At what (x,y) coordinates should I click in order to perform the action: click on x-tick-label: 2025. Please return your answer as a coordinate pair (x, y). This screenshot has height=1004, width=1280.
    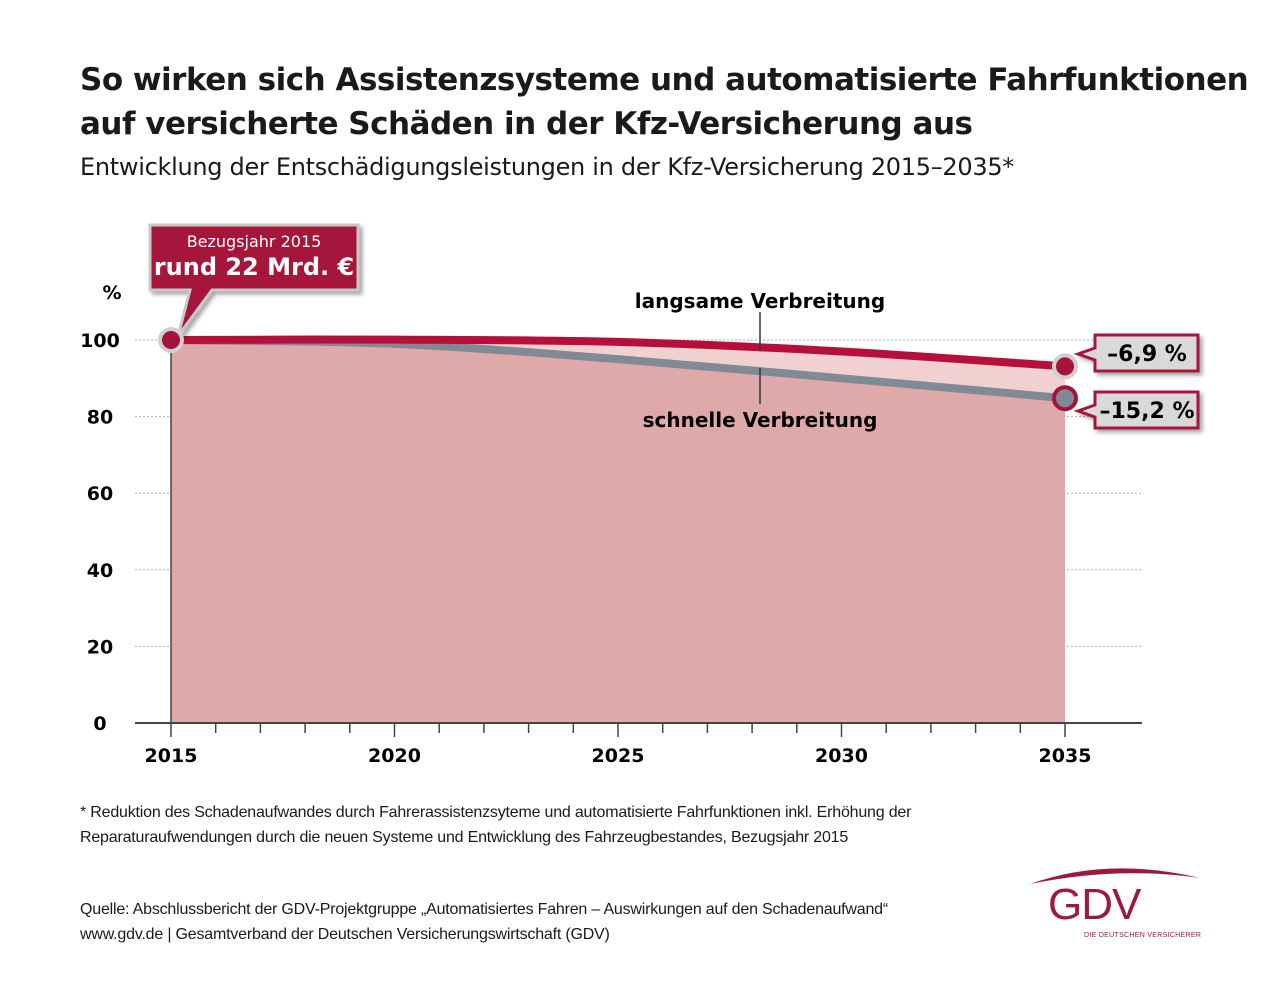
    Looking at the image, I should click on (618, 756).